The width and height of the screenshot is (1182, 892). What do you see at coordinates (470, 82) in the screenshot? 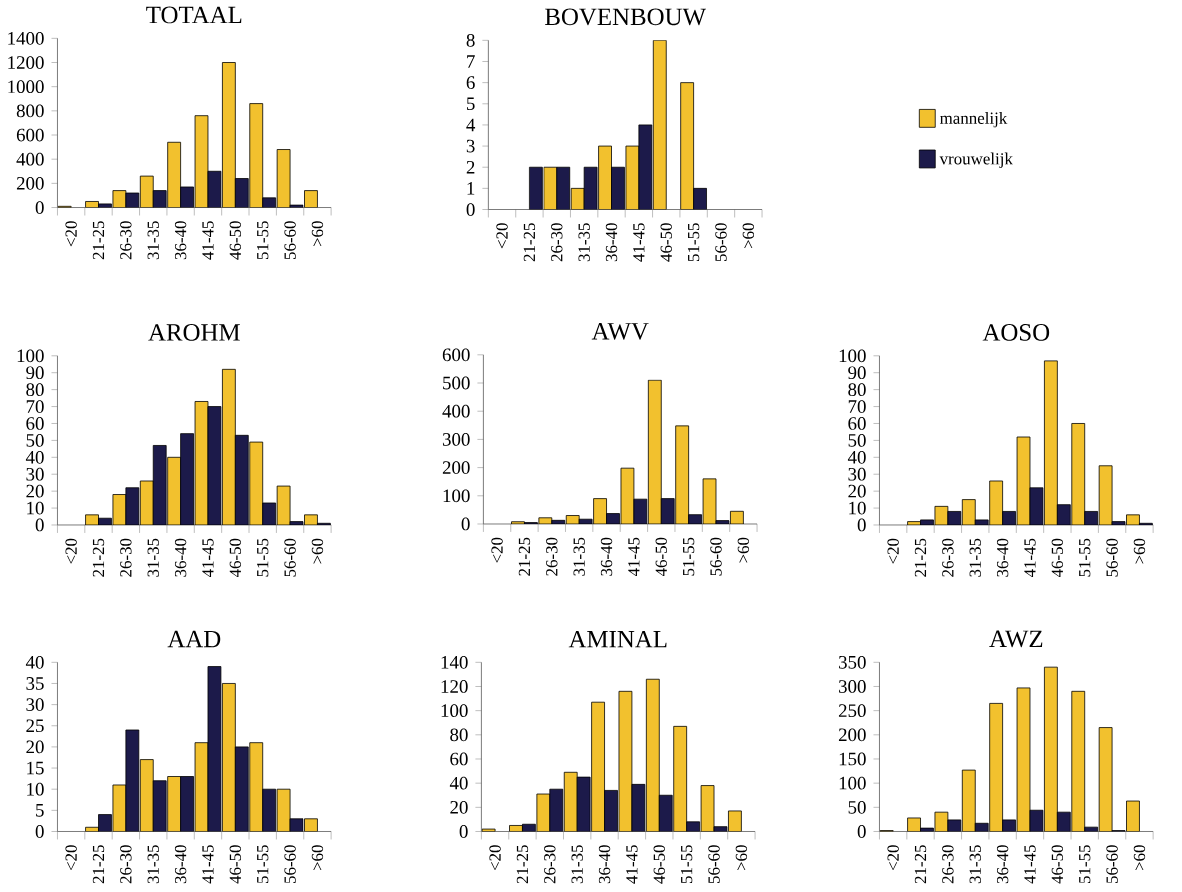
I see `y-tick-label: 6` at bounding box center [470, 82].